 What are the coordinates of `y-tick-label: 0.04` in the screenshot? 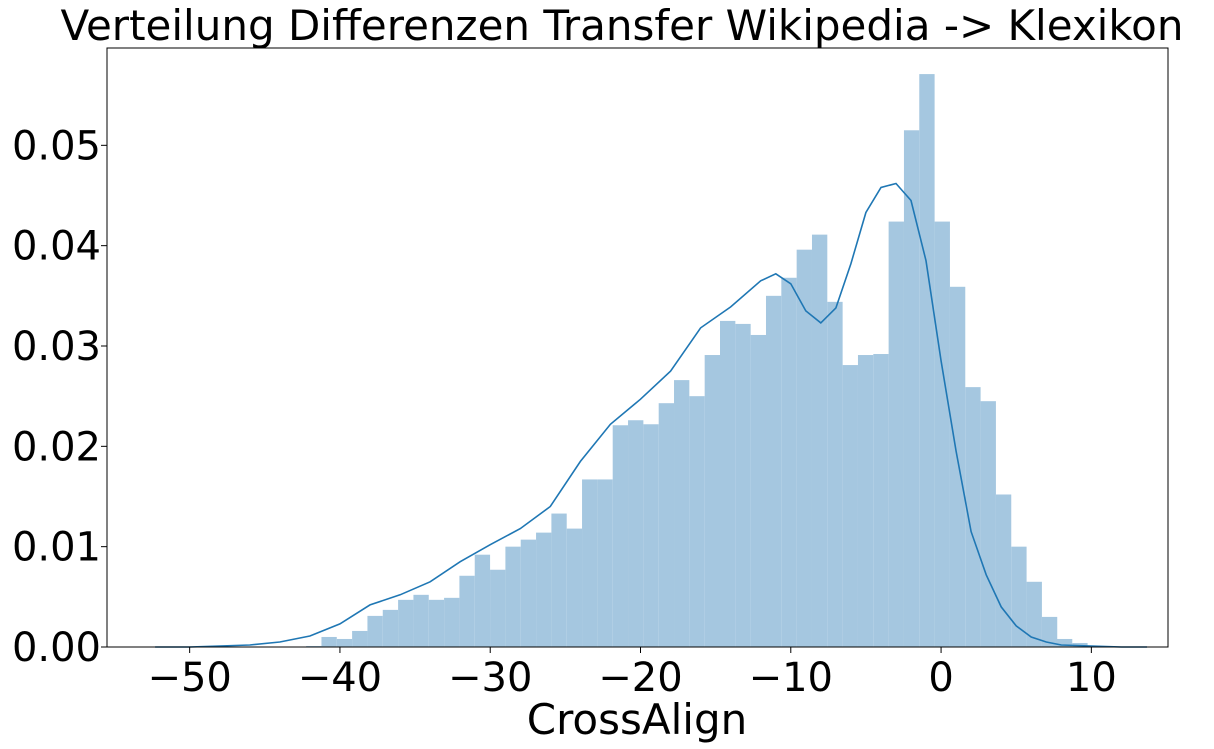 It's located at (56, 247).